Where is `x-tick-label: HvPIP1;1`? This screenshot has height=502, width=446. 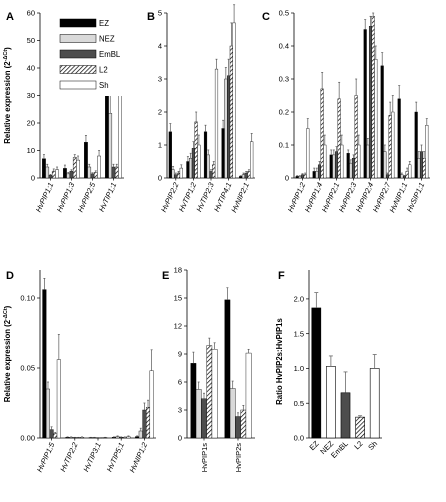 x-tick-label: HvPIP1;1 is located at coordinates (45, 197).